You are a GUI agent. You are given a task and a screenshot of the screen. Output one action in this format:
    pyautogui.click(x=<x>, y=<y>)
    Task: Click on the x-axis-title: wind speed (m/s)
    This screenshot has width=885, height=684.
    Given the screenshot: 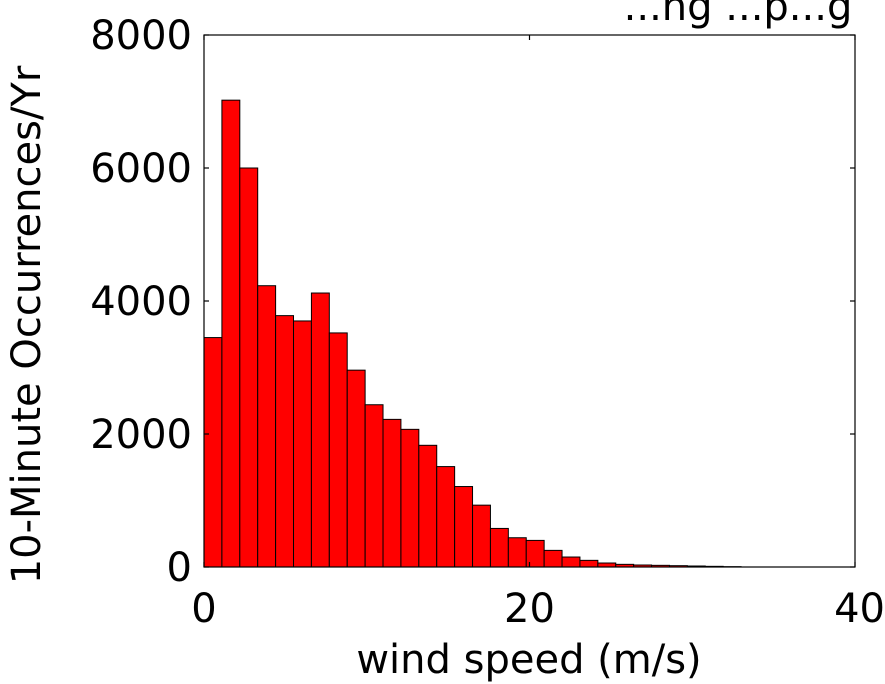 What is the action you would take?
    pyautogui.click(x=528, y=660)
    